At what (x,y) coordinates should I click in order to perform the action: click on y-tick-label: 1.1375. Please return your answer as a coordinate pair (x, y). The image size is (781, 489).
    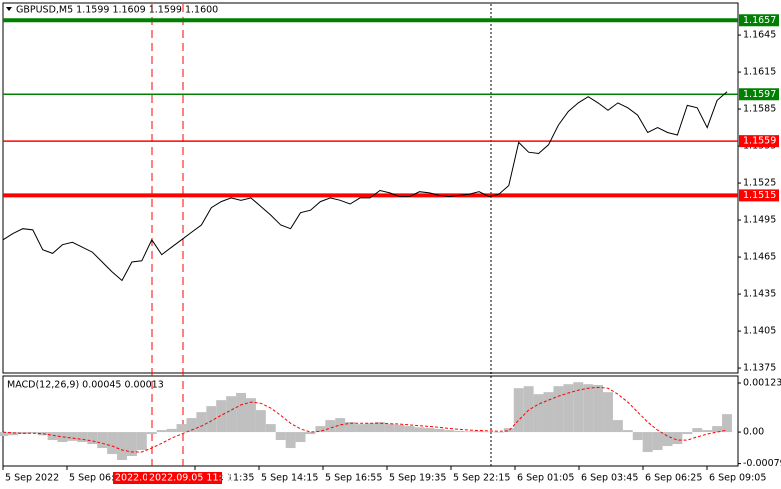
    Looking at the image, I should click on (759, 368).